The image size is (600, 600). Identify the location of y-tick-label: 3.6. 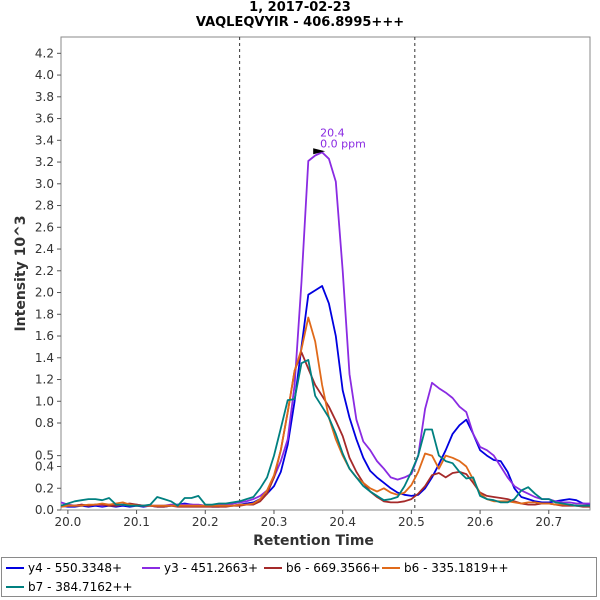
(44, 119).